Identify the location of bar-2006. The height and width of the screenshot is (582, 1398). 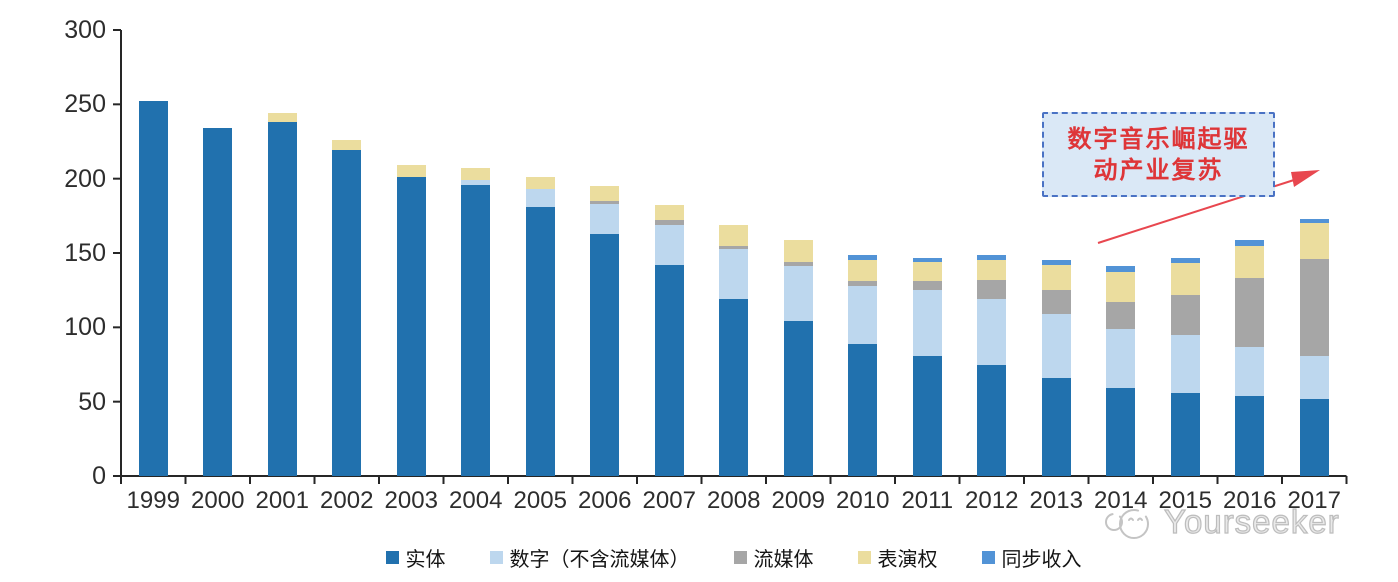
(605, 331).